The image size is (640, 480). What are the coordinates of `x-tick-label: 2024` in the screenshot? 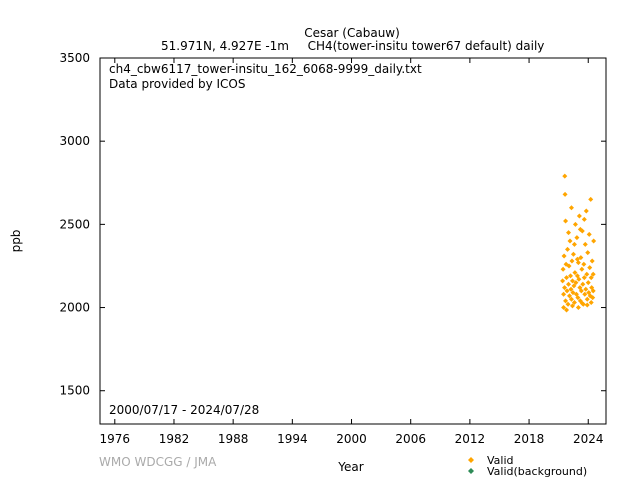 It's located at (588, 439).